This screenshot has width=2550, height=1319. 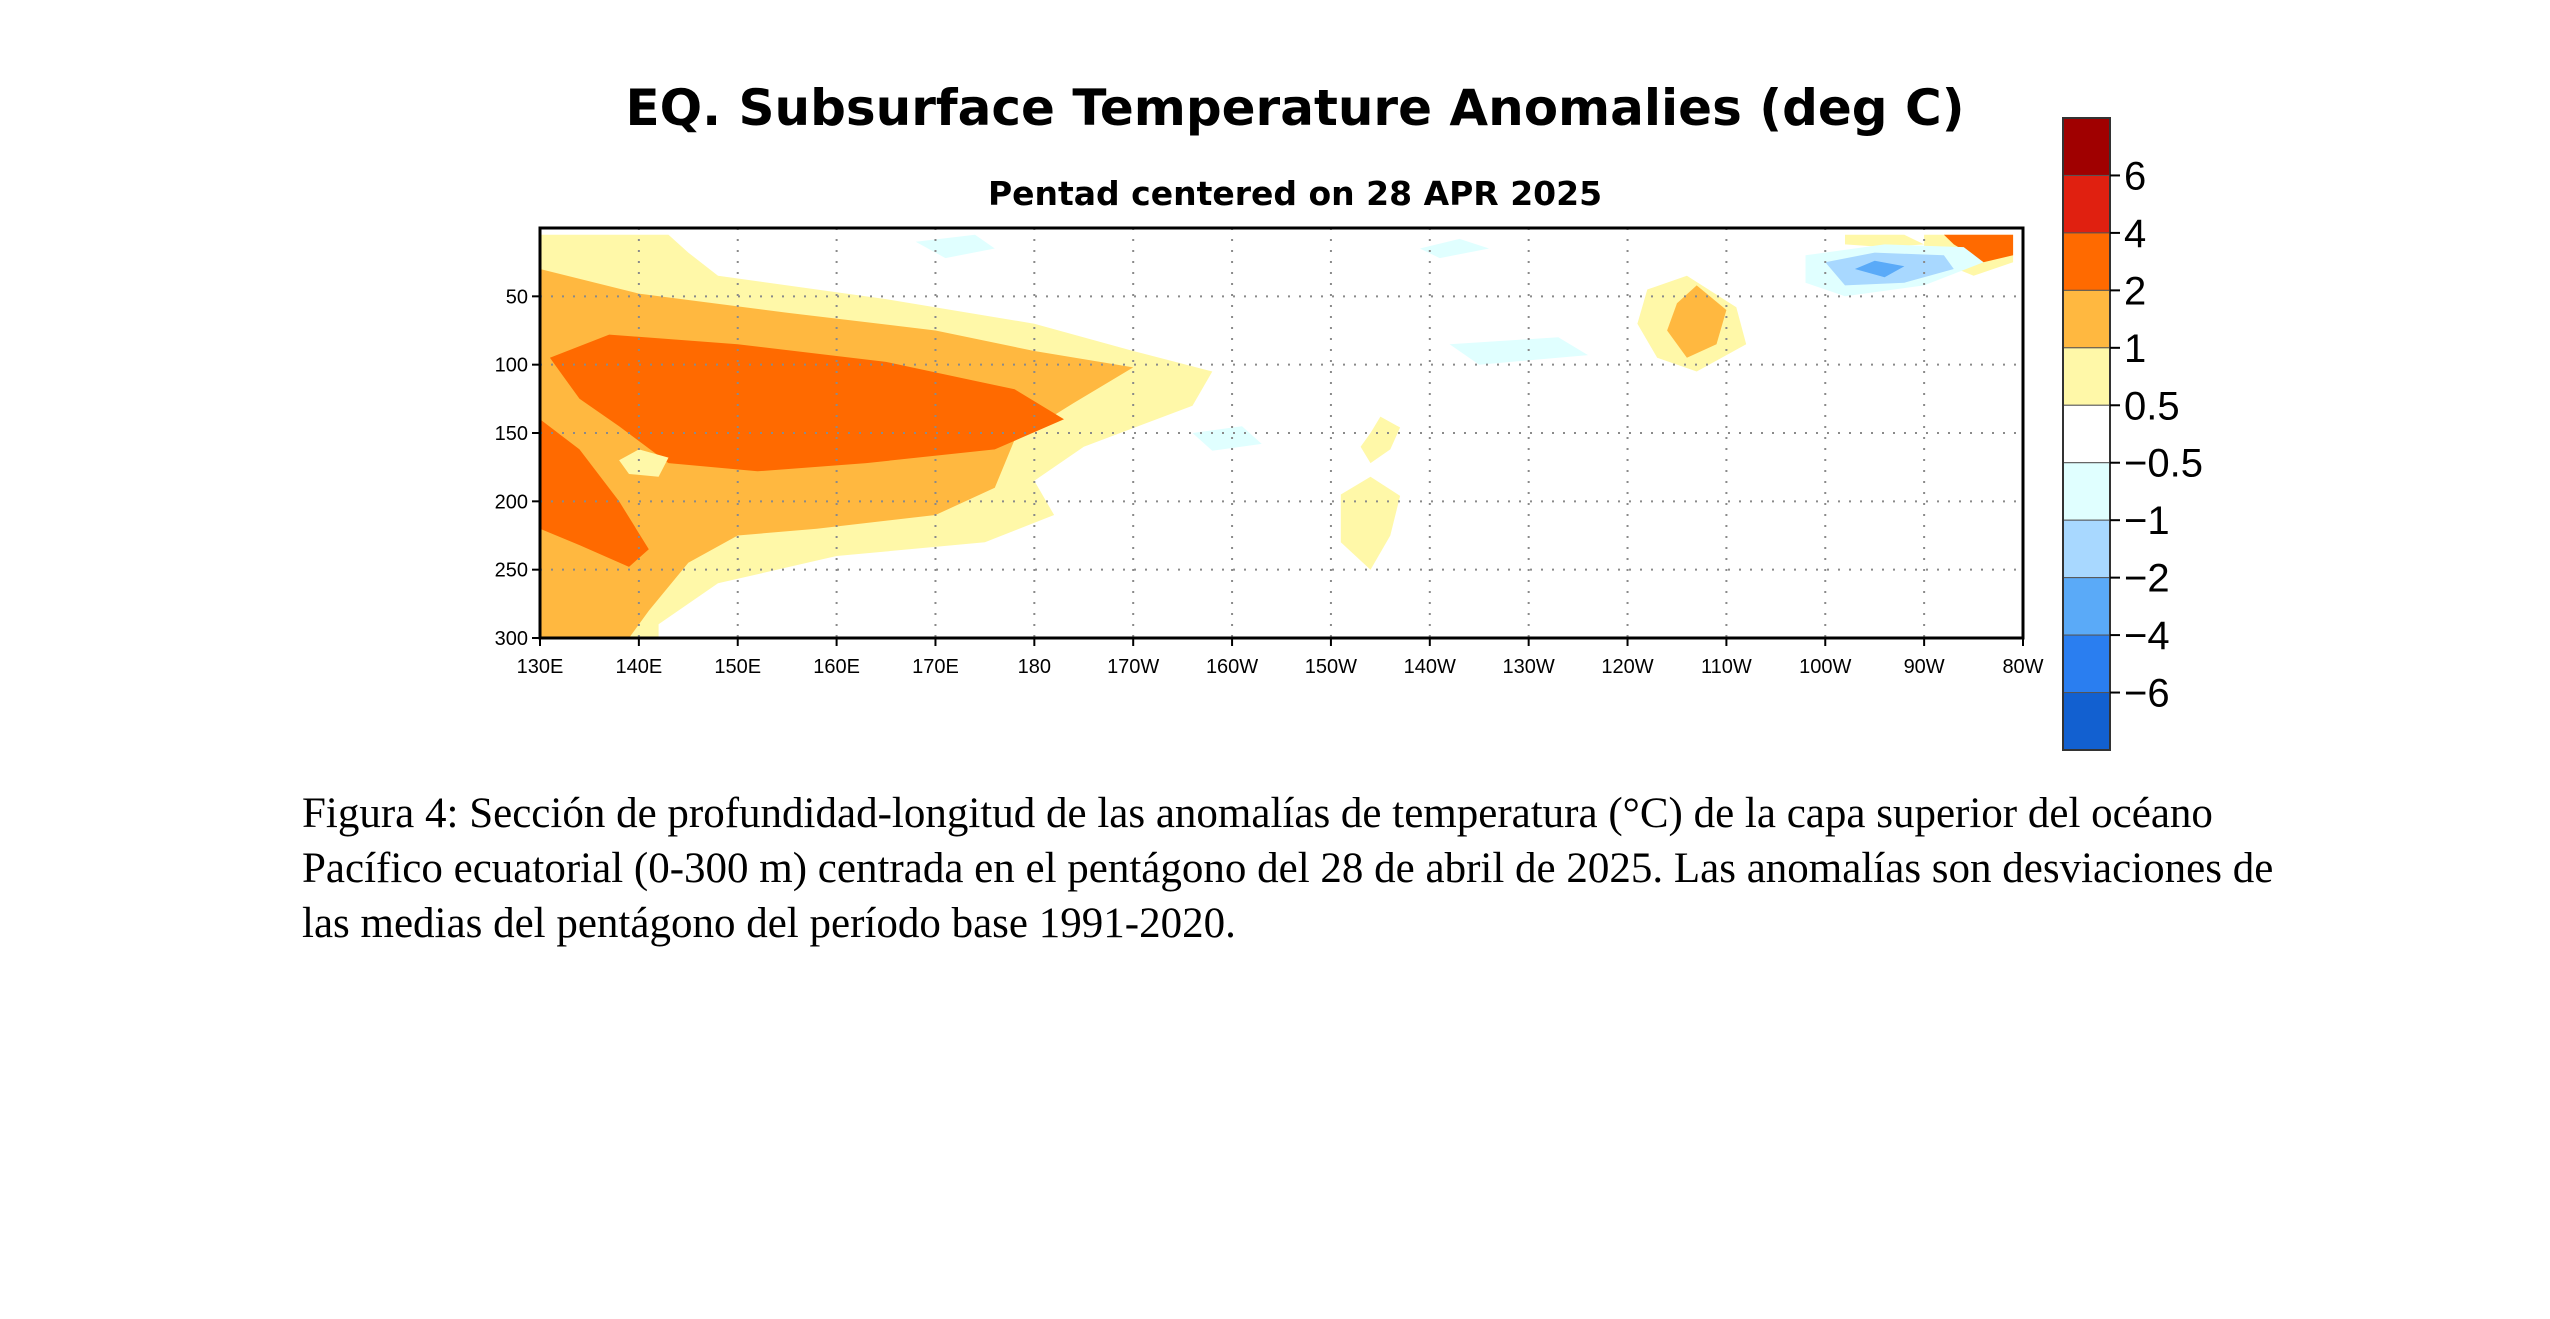 What do you see at coordinates (517, 468) in the screenshot?
I see `y-axis: 50 100 150 200 250 300` at bounding box center [517, 468].